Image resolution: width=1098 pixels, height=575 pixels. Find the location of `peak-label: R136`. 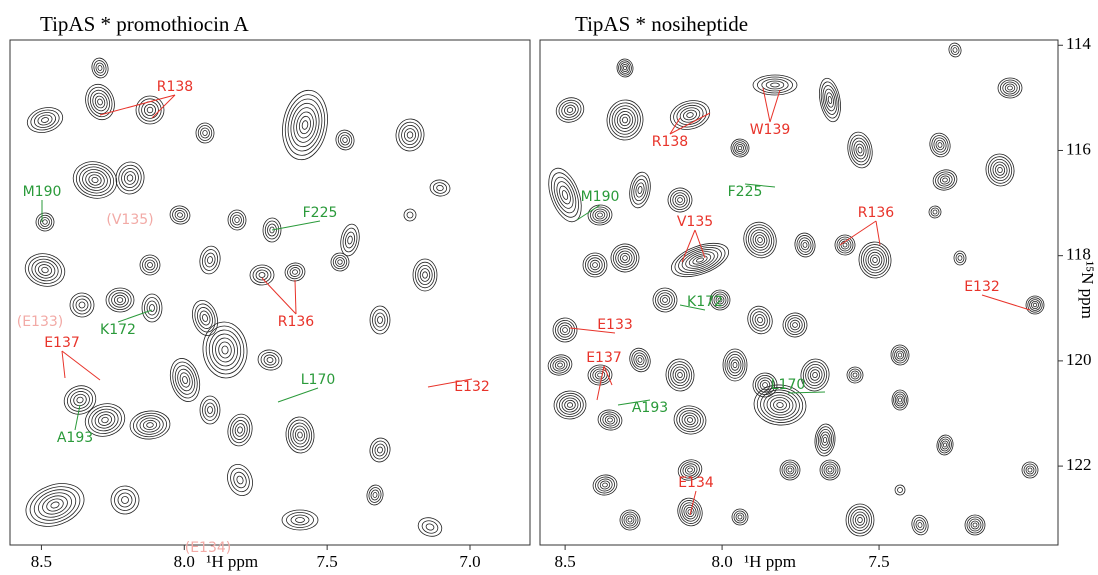

peak-label: R136 is located at coordinates (296, 322).